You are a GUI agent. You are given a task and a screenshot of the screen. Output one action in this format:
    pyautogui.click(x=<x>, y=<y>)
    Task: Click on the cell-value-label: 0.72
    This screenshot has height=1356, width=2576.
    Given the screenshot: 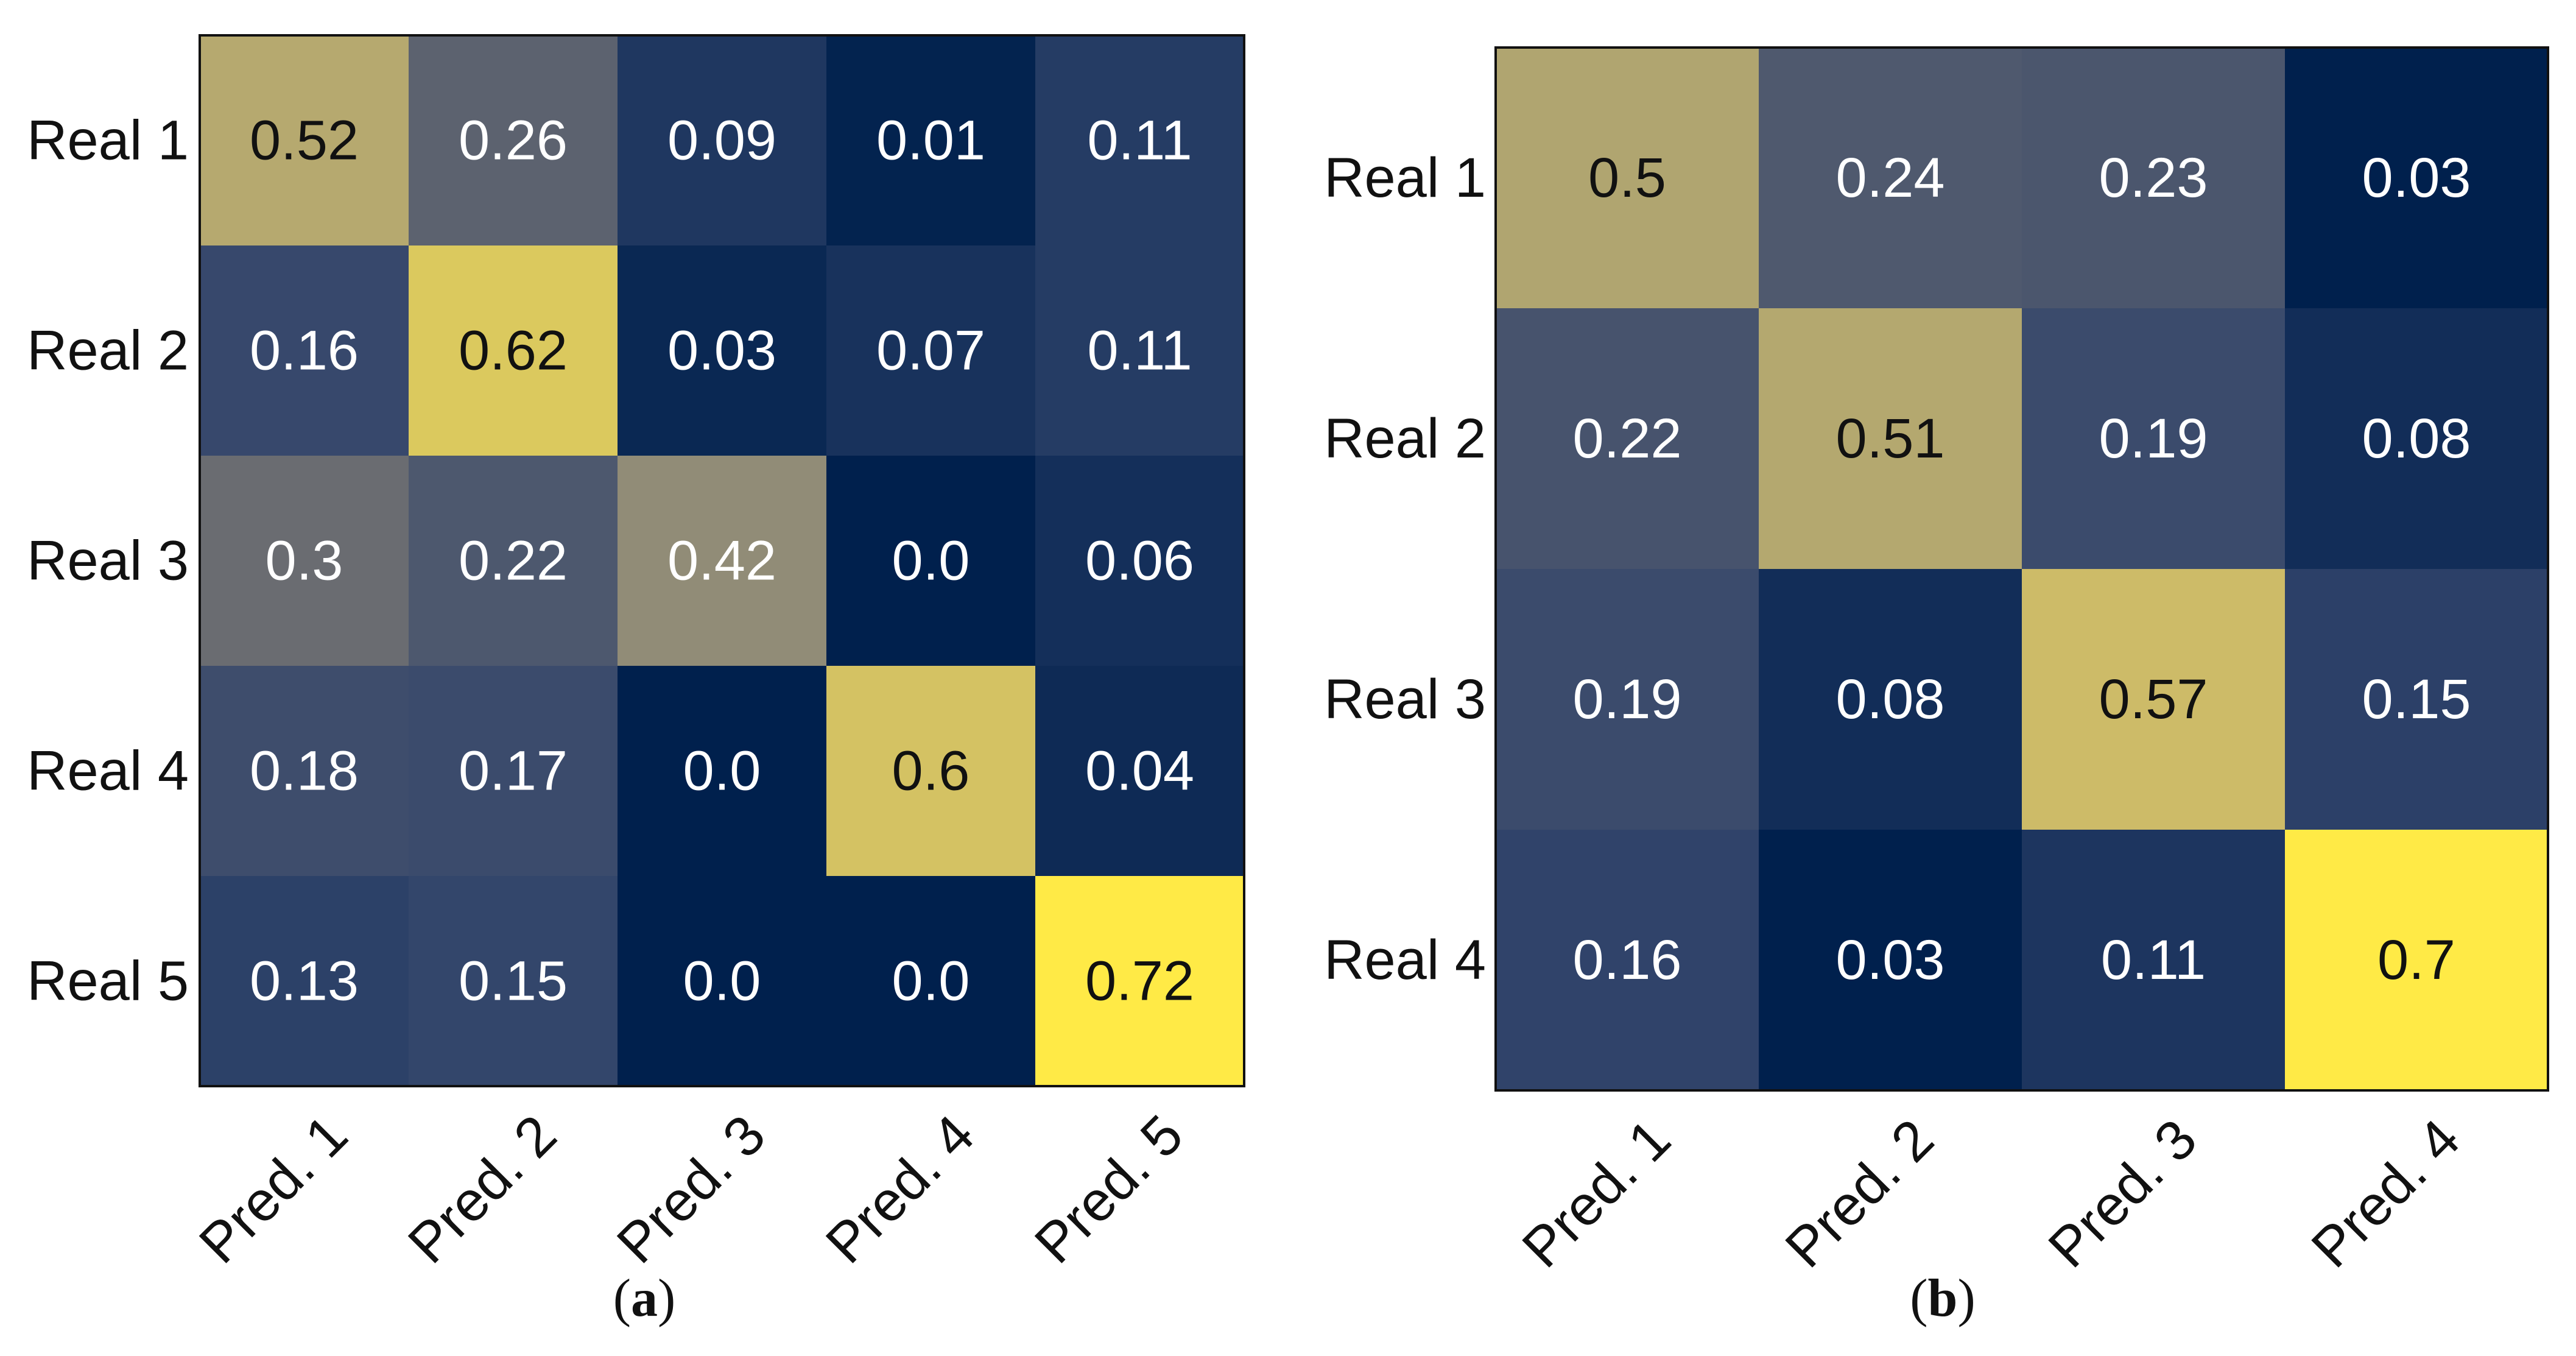 What is the action you would take?
    pyautogui.click(x=1139, y=981)
    